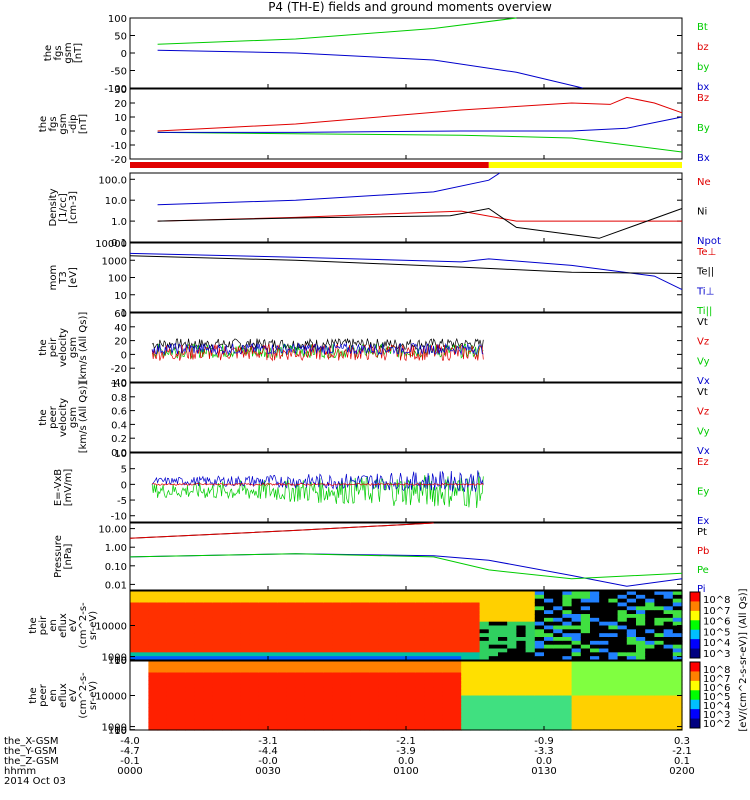 The image size is (750, 800). Describe the element at coordinates (703, 381) in the screenshot. I see `legend-entry: Vx` at that location.